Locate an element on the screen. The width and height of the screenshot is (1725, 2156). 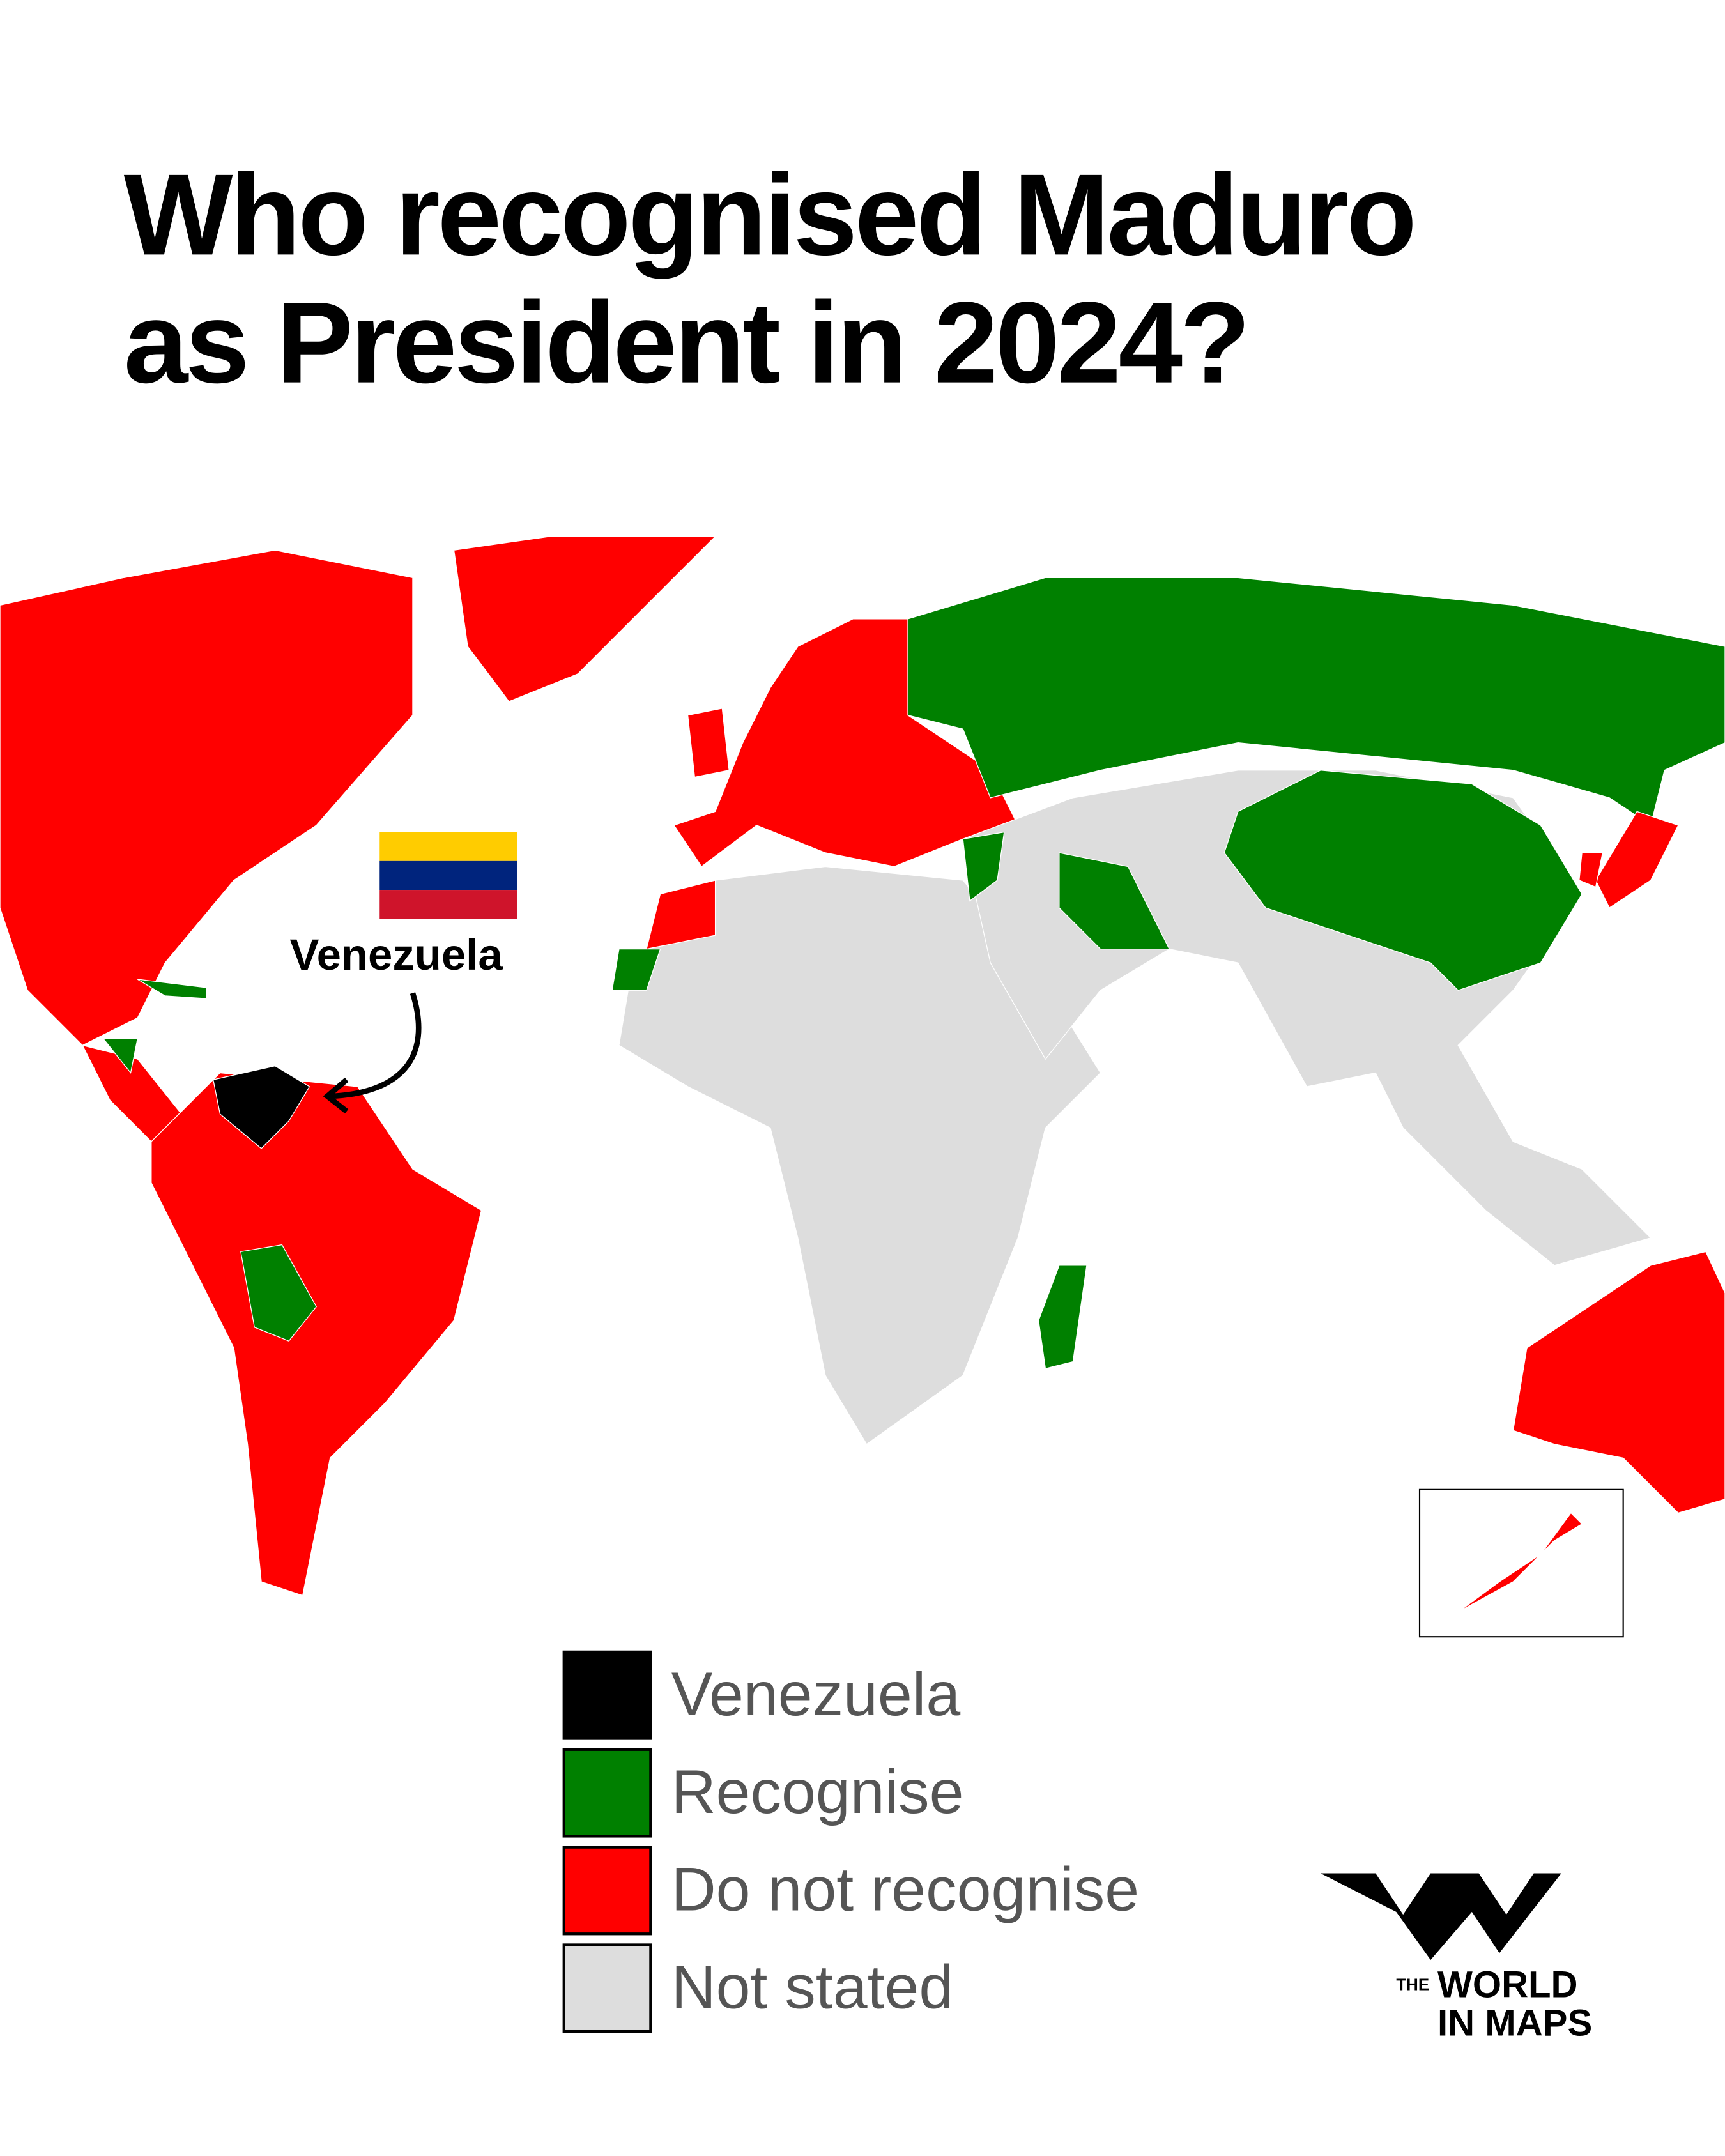
china is located at coordinates (1403, 880).